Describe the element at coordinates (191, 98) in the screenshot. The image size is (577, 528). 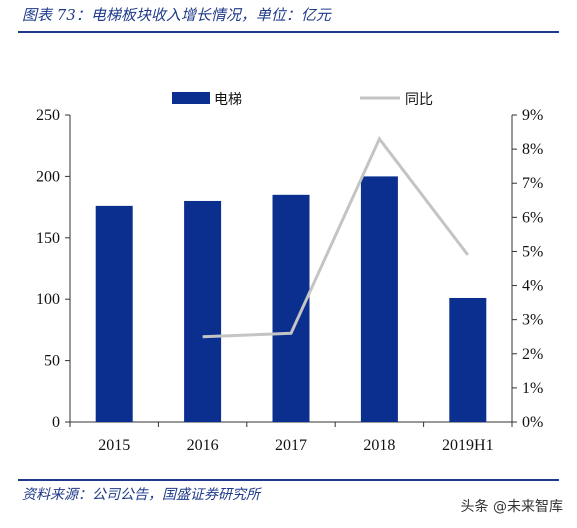
I see `legend-swatch-bar` at that location.